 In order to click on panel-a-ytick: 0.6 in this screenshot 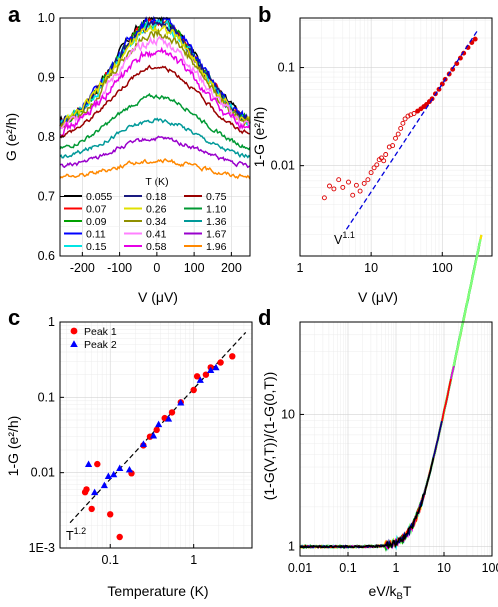, I will do `click(46, 256)`.